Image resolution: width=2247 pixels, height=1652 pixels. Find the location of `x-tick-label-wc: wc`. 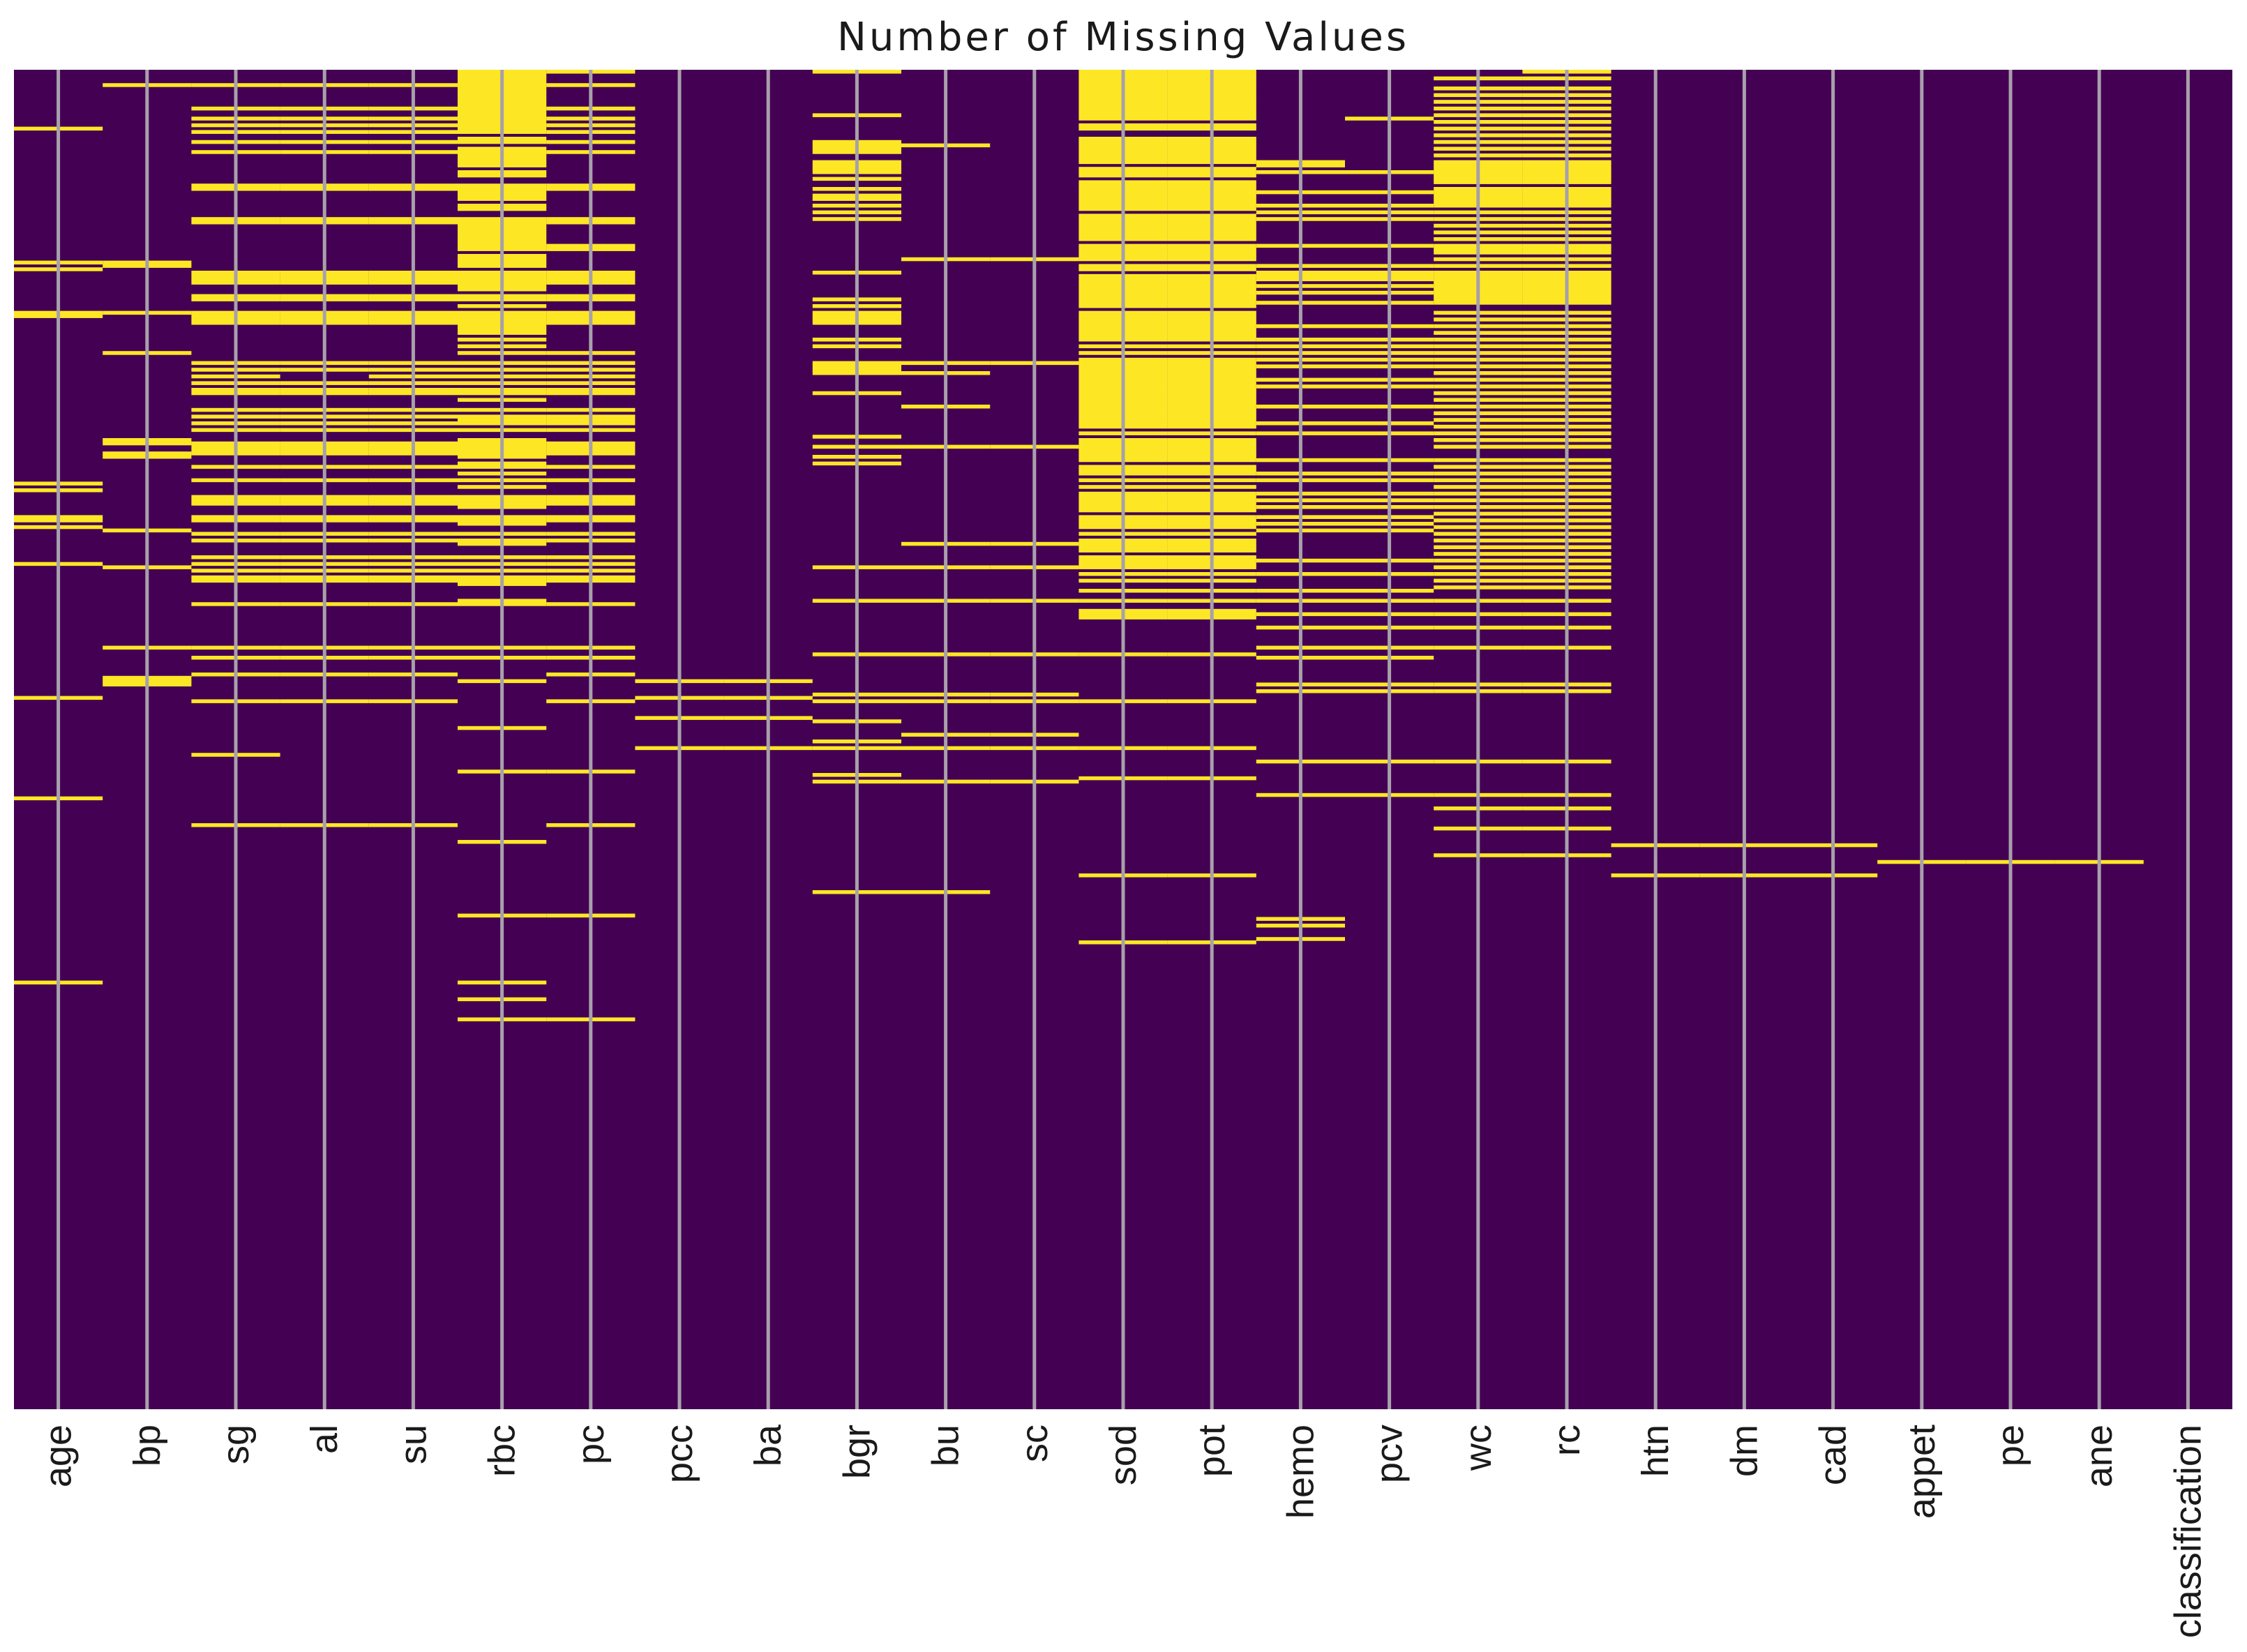

x-tick-label-wc: wc is located at coordinates (1478, 1448).